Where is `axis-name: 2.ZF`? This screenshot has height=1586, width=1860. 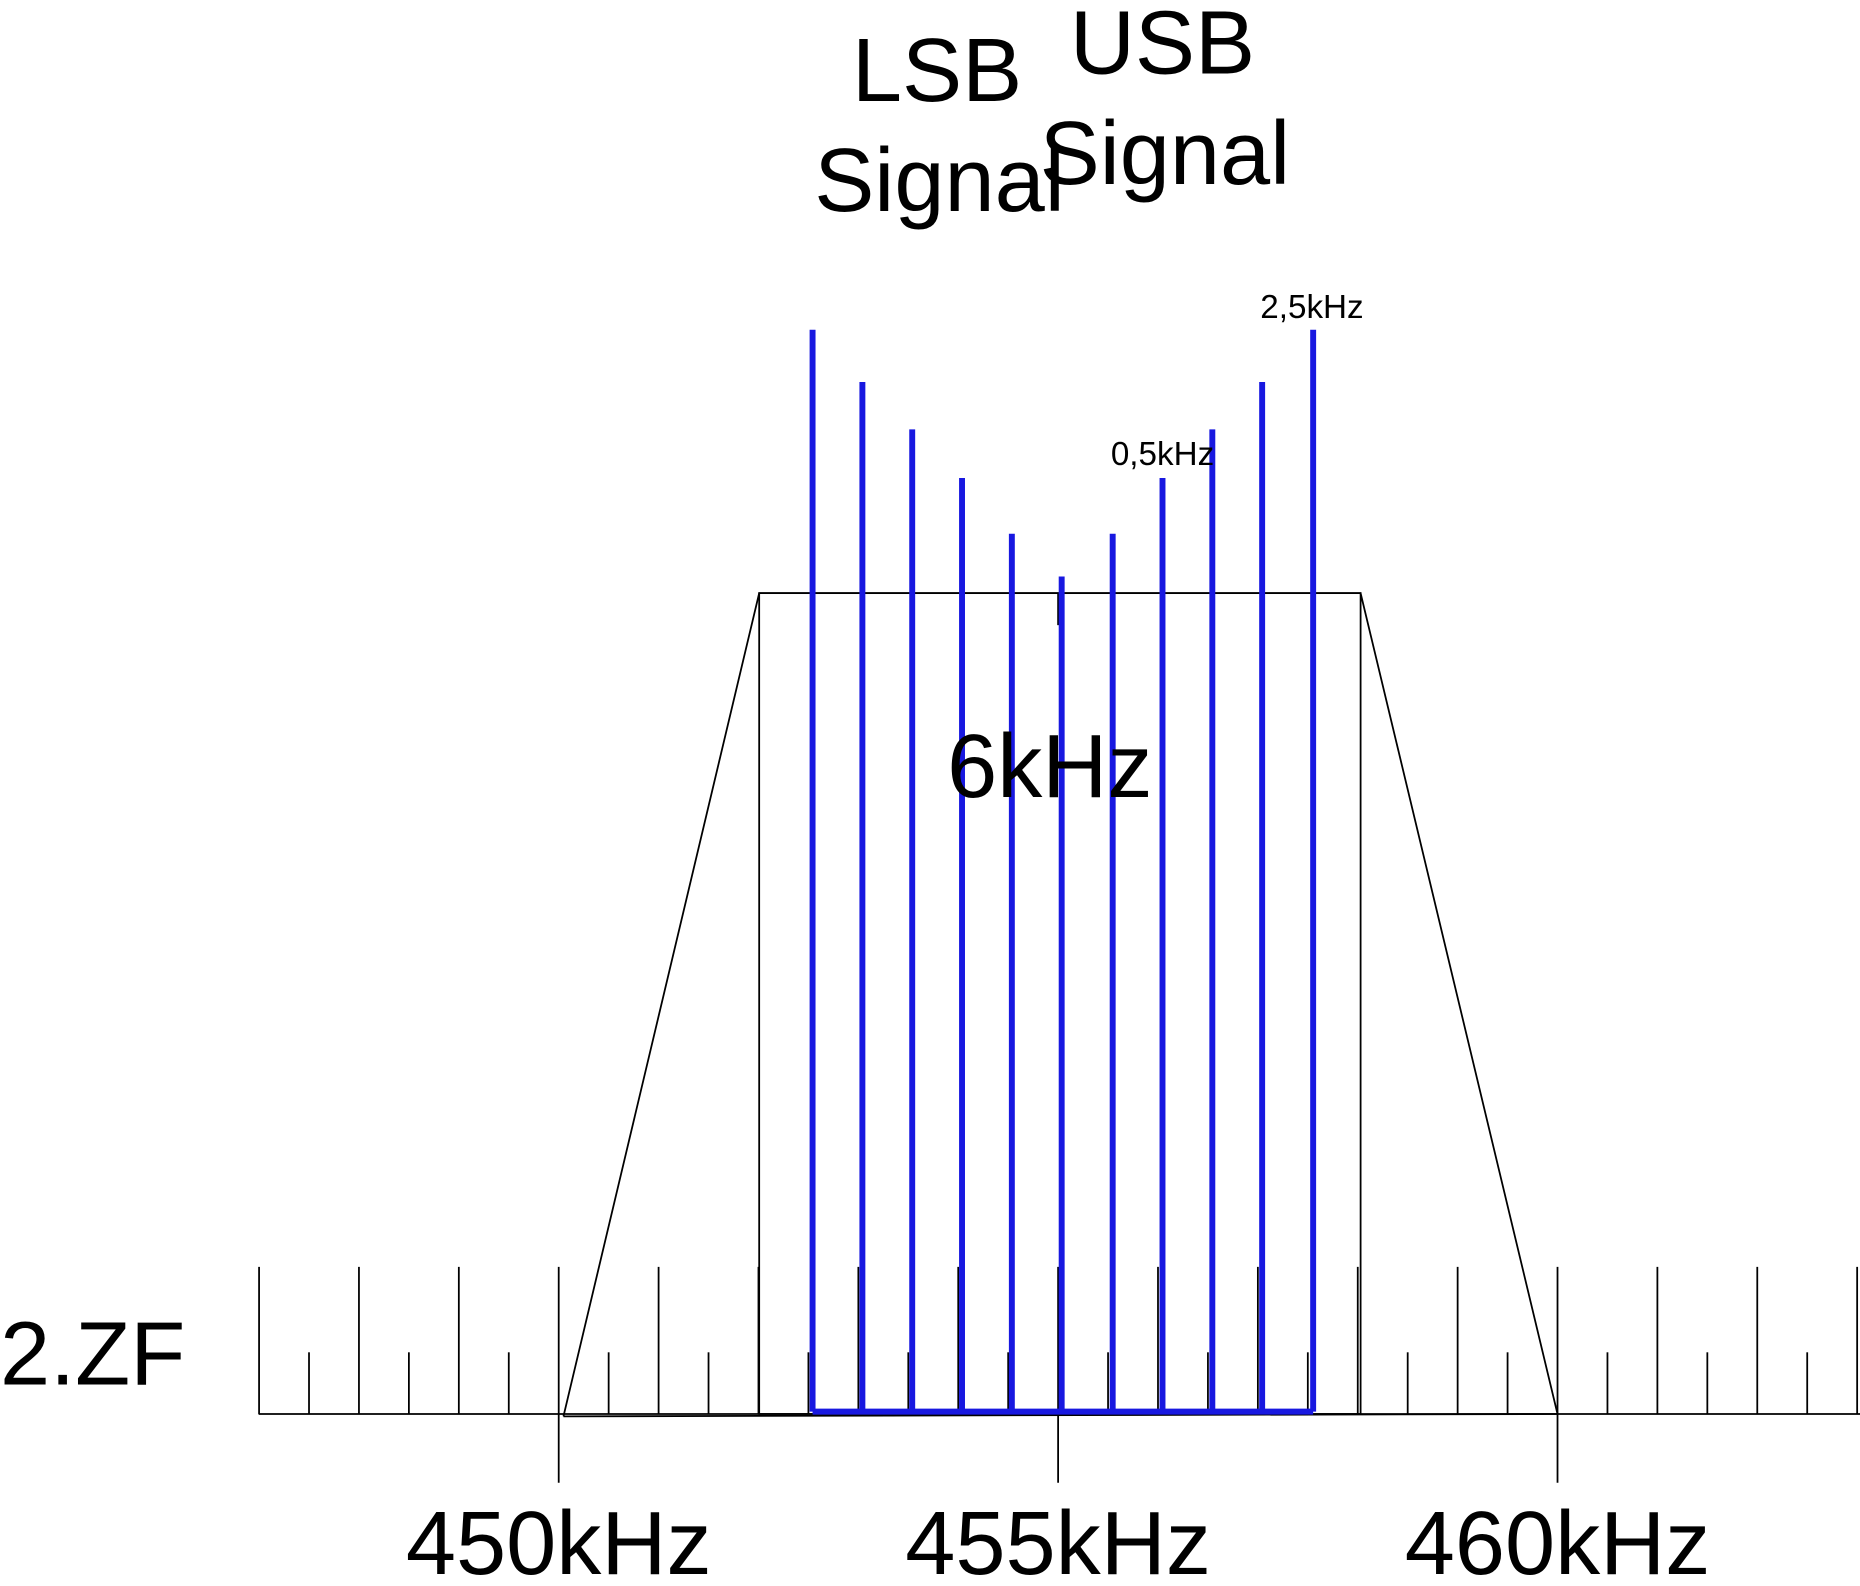 axis-name: 2.ZF is located at coordinates (92, 1353).